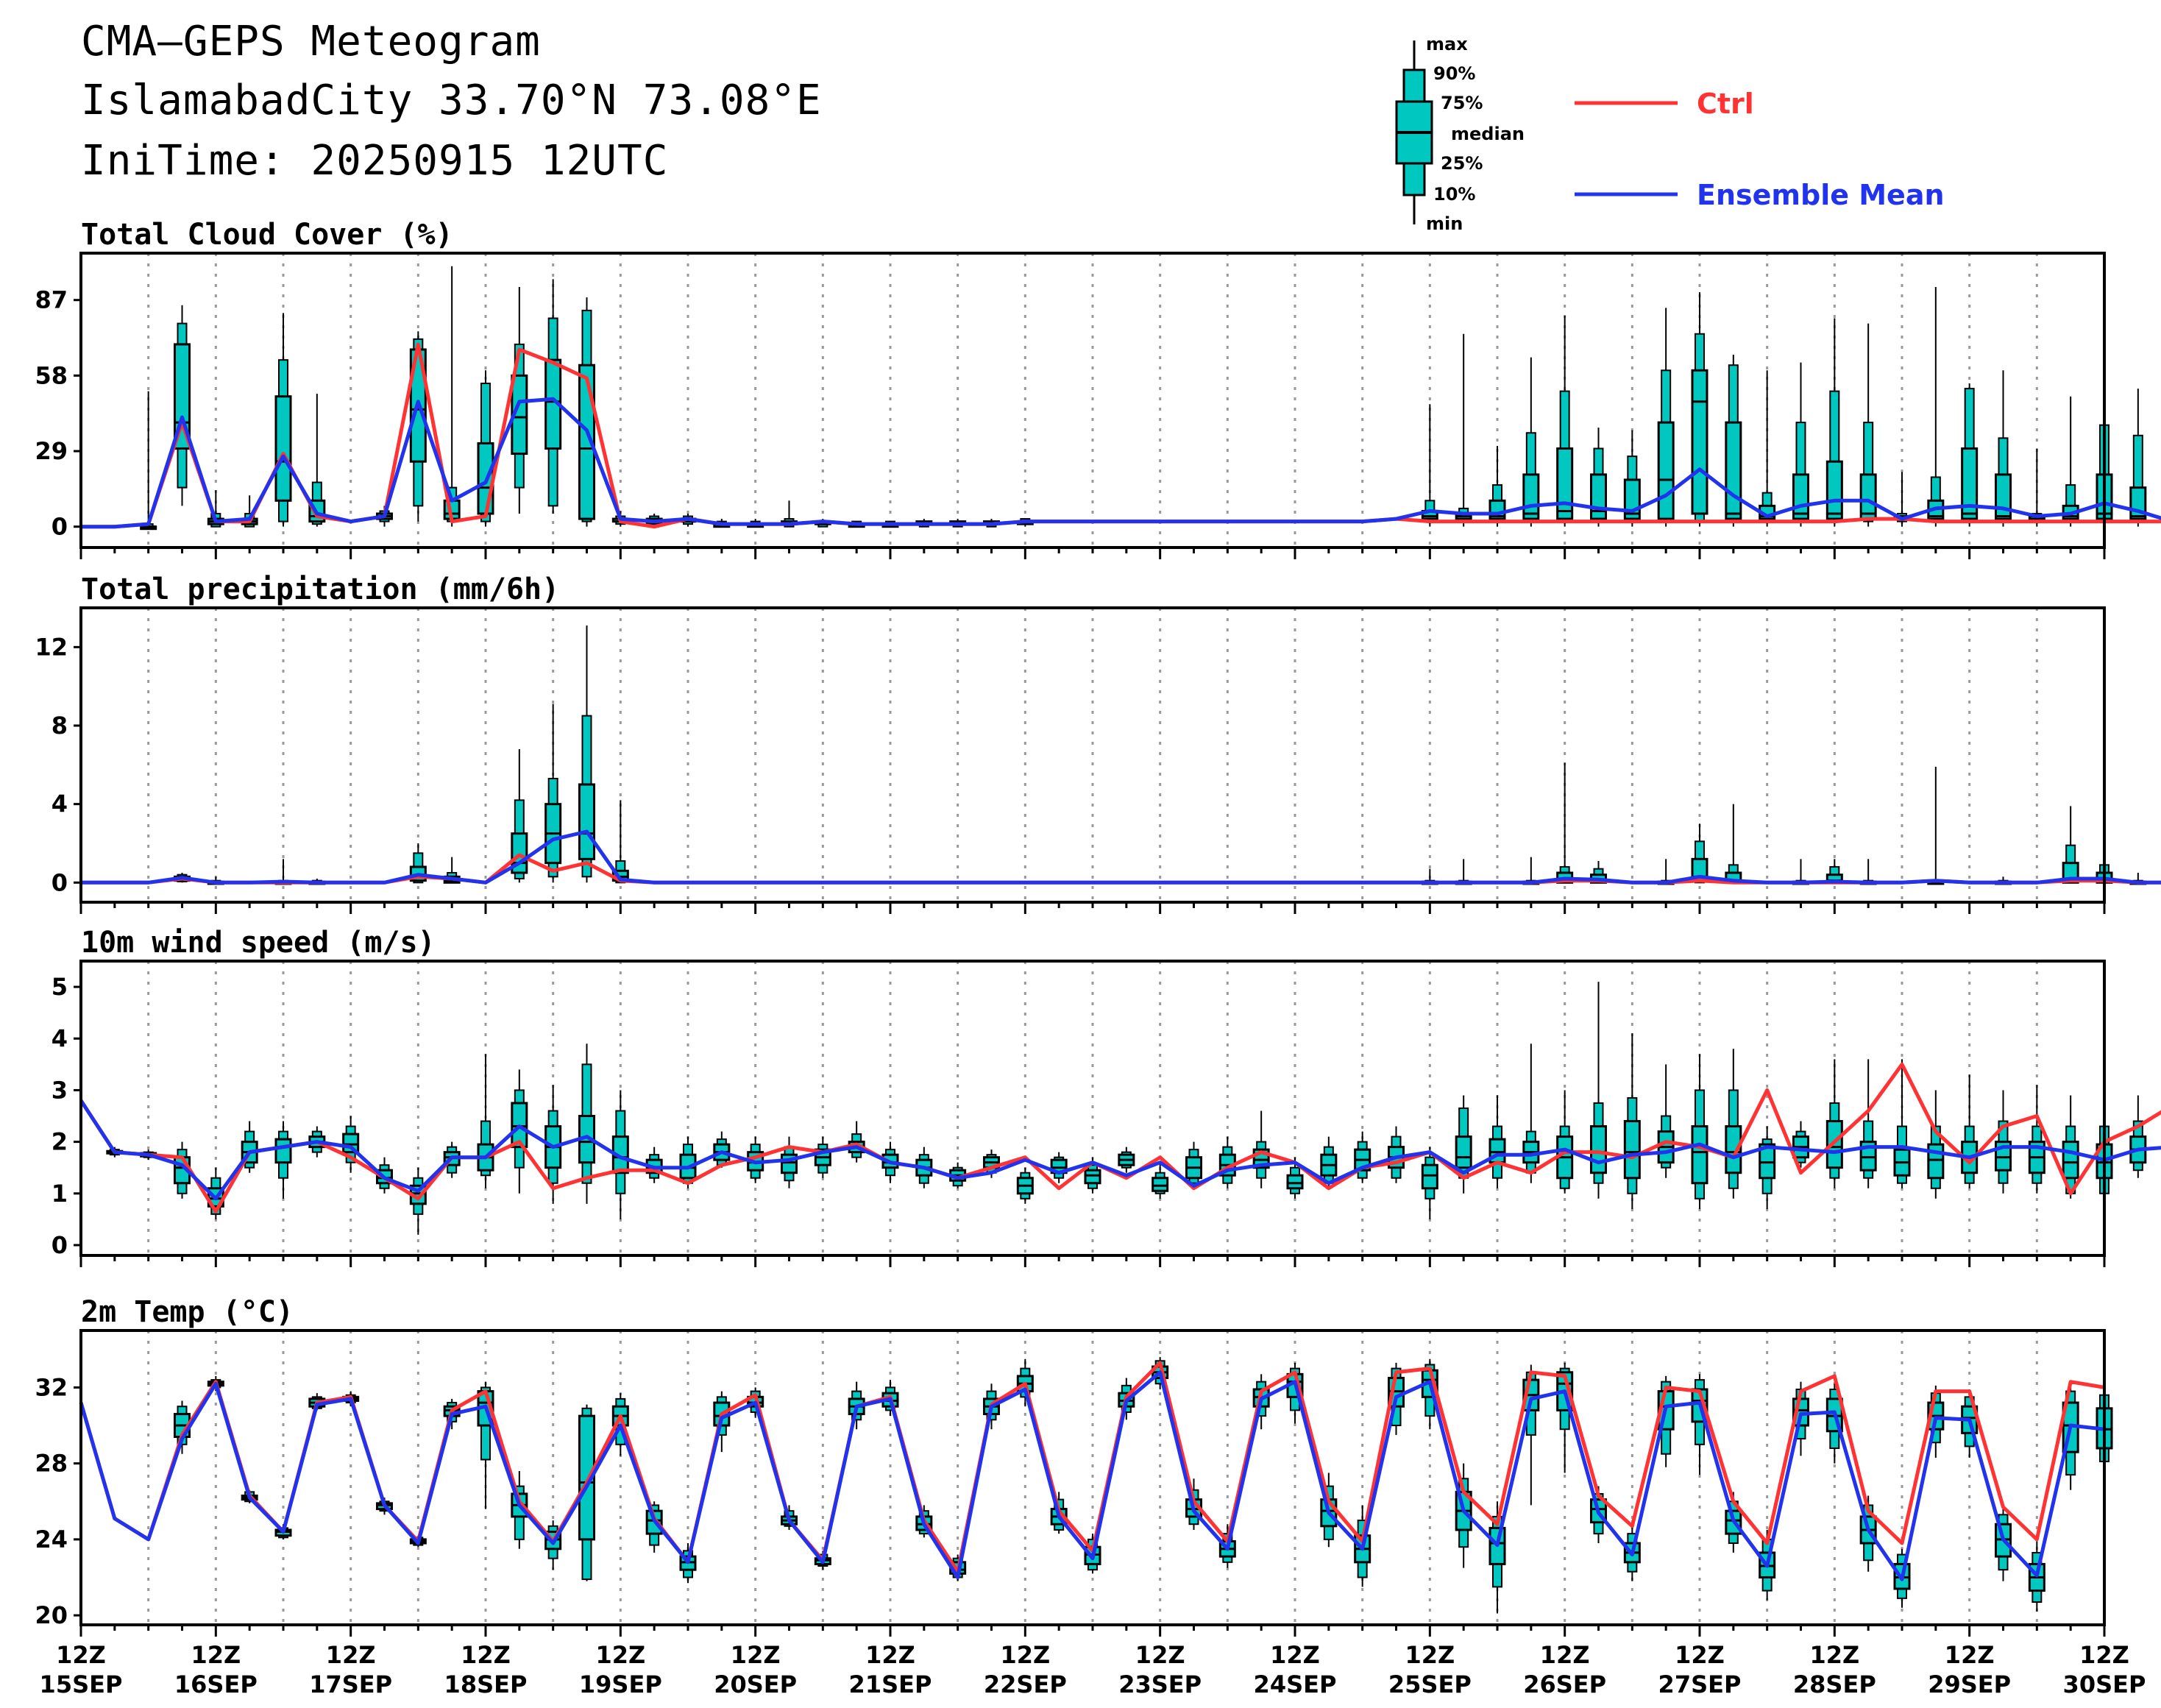 The image size is (2161, 1708). I want to click on legend-box-label-6: min, so click(1444, 223).